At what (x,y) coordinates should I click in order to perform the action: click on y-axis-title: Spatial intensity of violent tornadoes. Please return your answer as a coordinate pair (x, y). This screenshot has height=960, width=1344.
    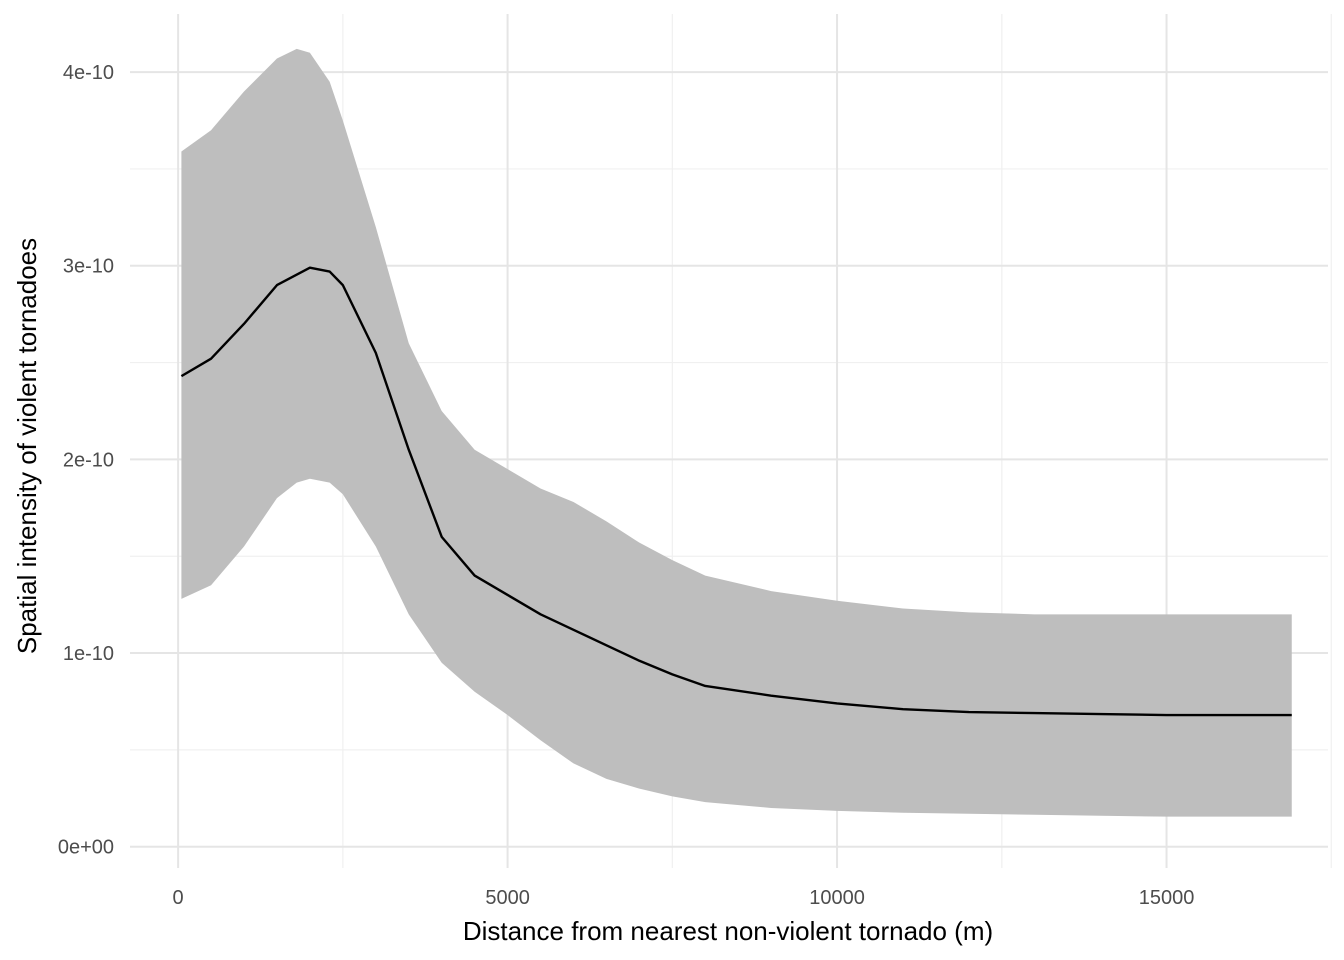
    Looking at the image, I should click on (27, 446).